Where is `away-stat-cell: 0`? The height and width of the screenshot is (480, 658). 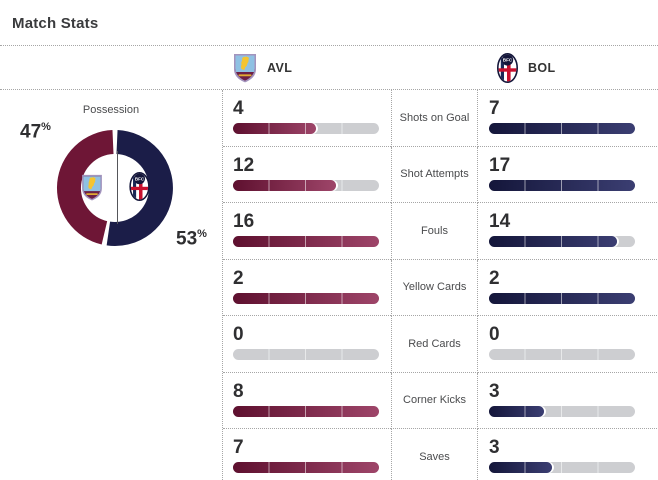 away-stat-cell: 0 is located at coordinates (568, 344).